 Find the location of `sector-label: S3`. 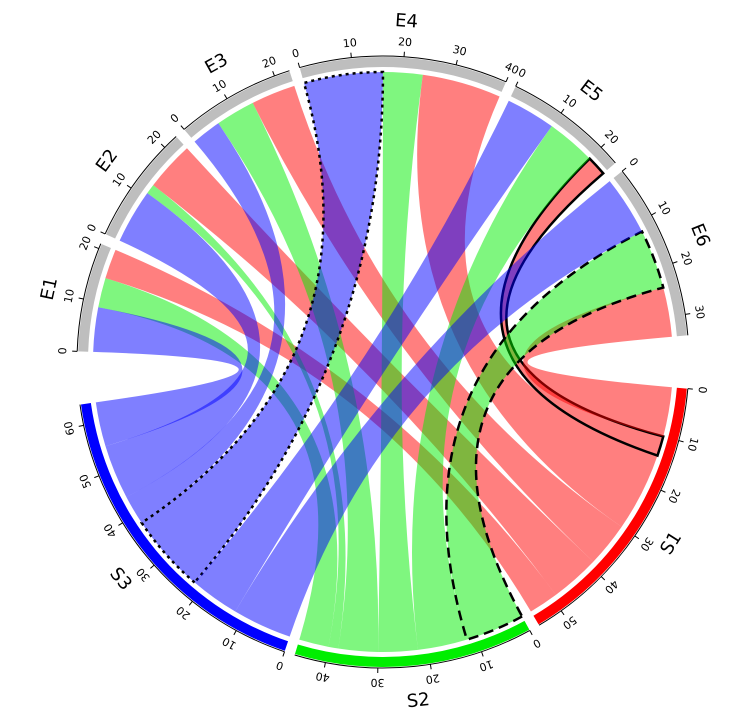

sector-label: S3 is located at coordinates (120, 579).